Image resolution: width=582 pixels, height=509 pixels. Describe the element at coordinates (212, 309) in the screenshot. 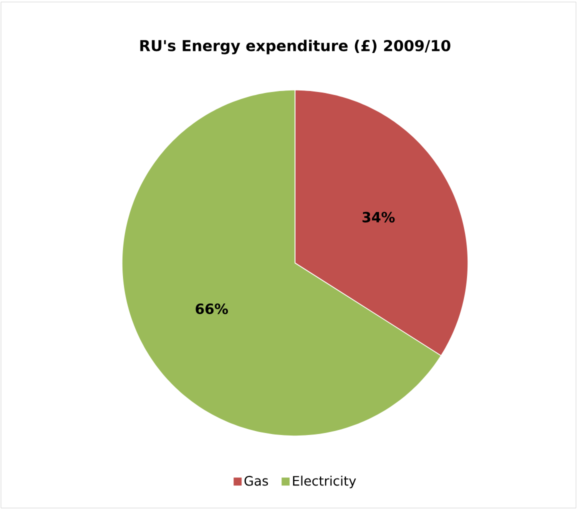

I see `data-label: 66%` at that location.